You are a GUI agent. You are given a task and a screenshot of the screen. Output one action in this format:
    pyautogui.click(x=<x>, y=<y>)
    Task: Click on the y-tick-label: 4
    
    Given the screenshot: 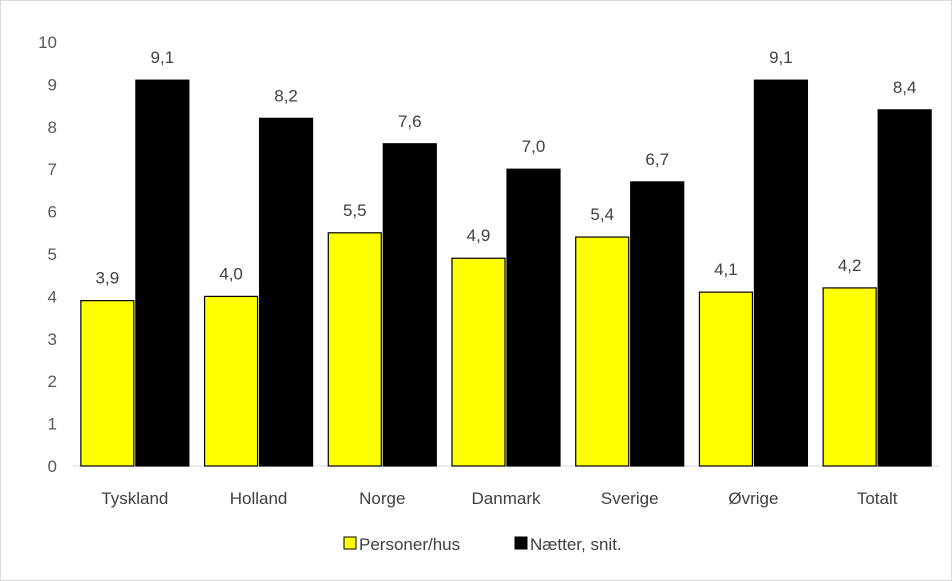 What is the action you would take?
    pyautogui.click(x=52, y=296)
    